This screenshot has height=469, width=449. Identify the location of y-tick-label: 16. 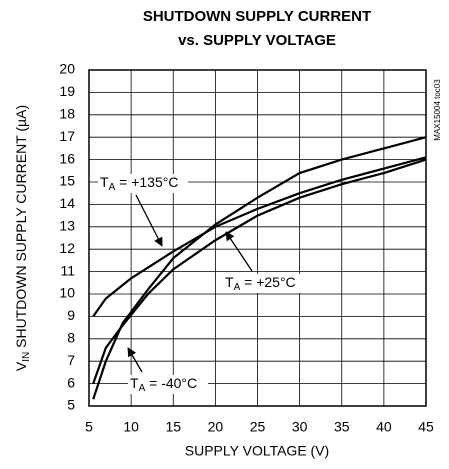
(67, 158).